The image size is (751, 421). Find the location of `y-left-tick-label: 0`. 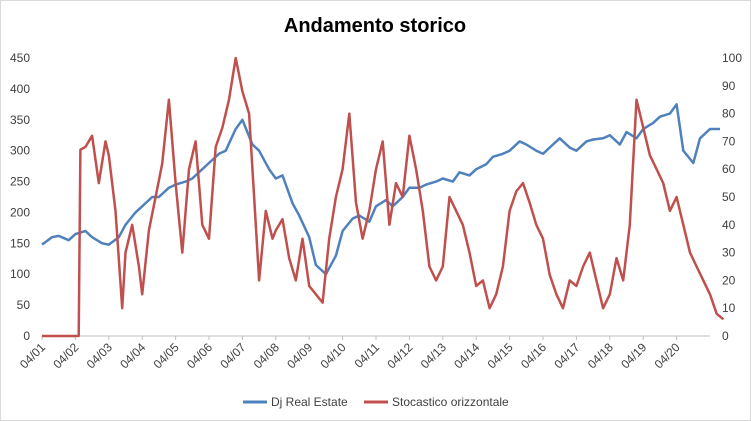

y-left-tick-label: 0 is located at coordinates (26, 336).